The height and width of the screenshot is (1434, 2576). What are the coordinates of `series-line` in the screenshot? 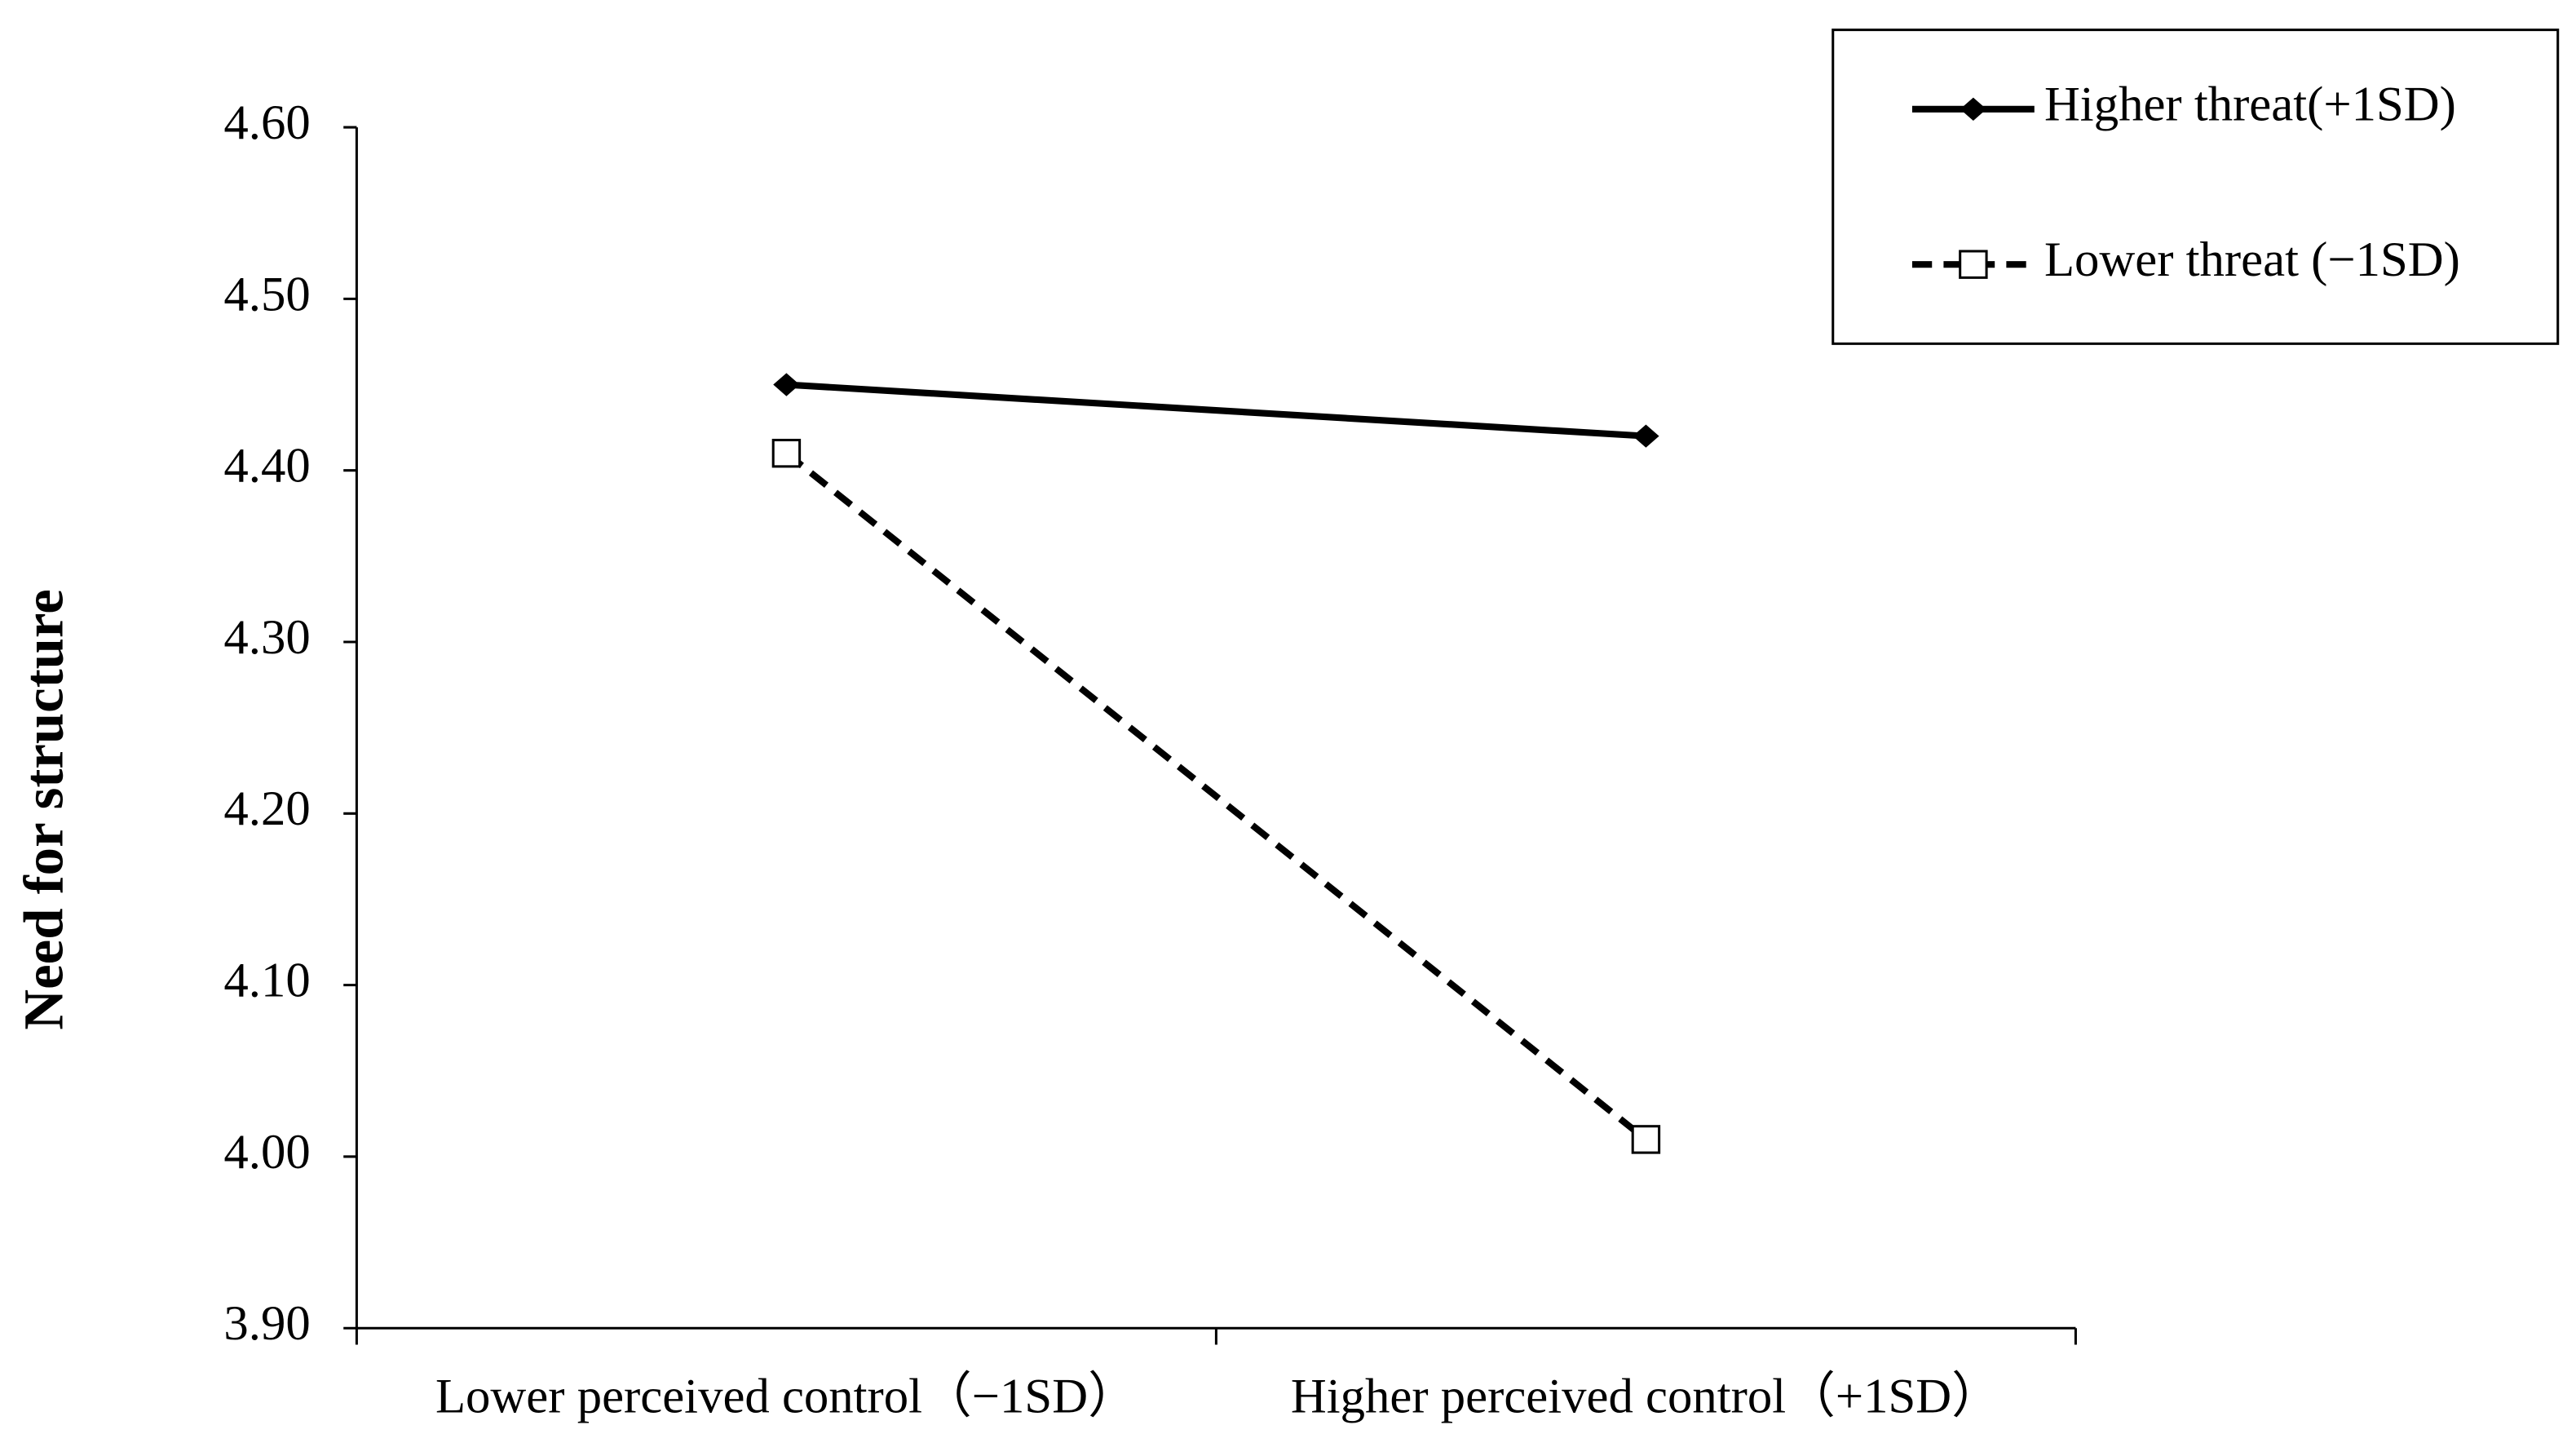 It's located at (1216, 411).